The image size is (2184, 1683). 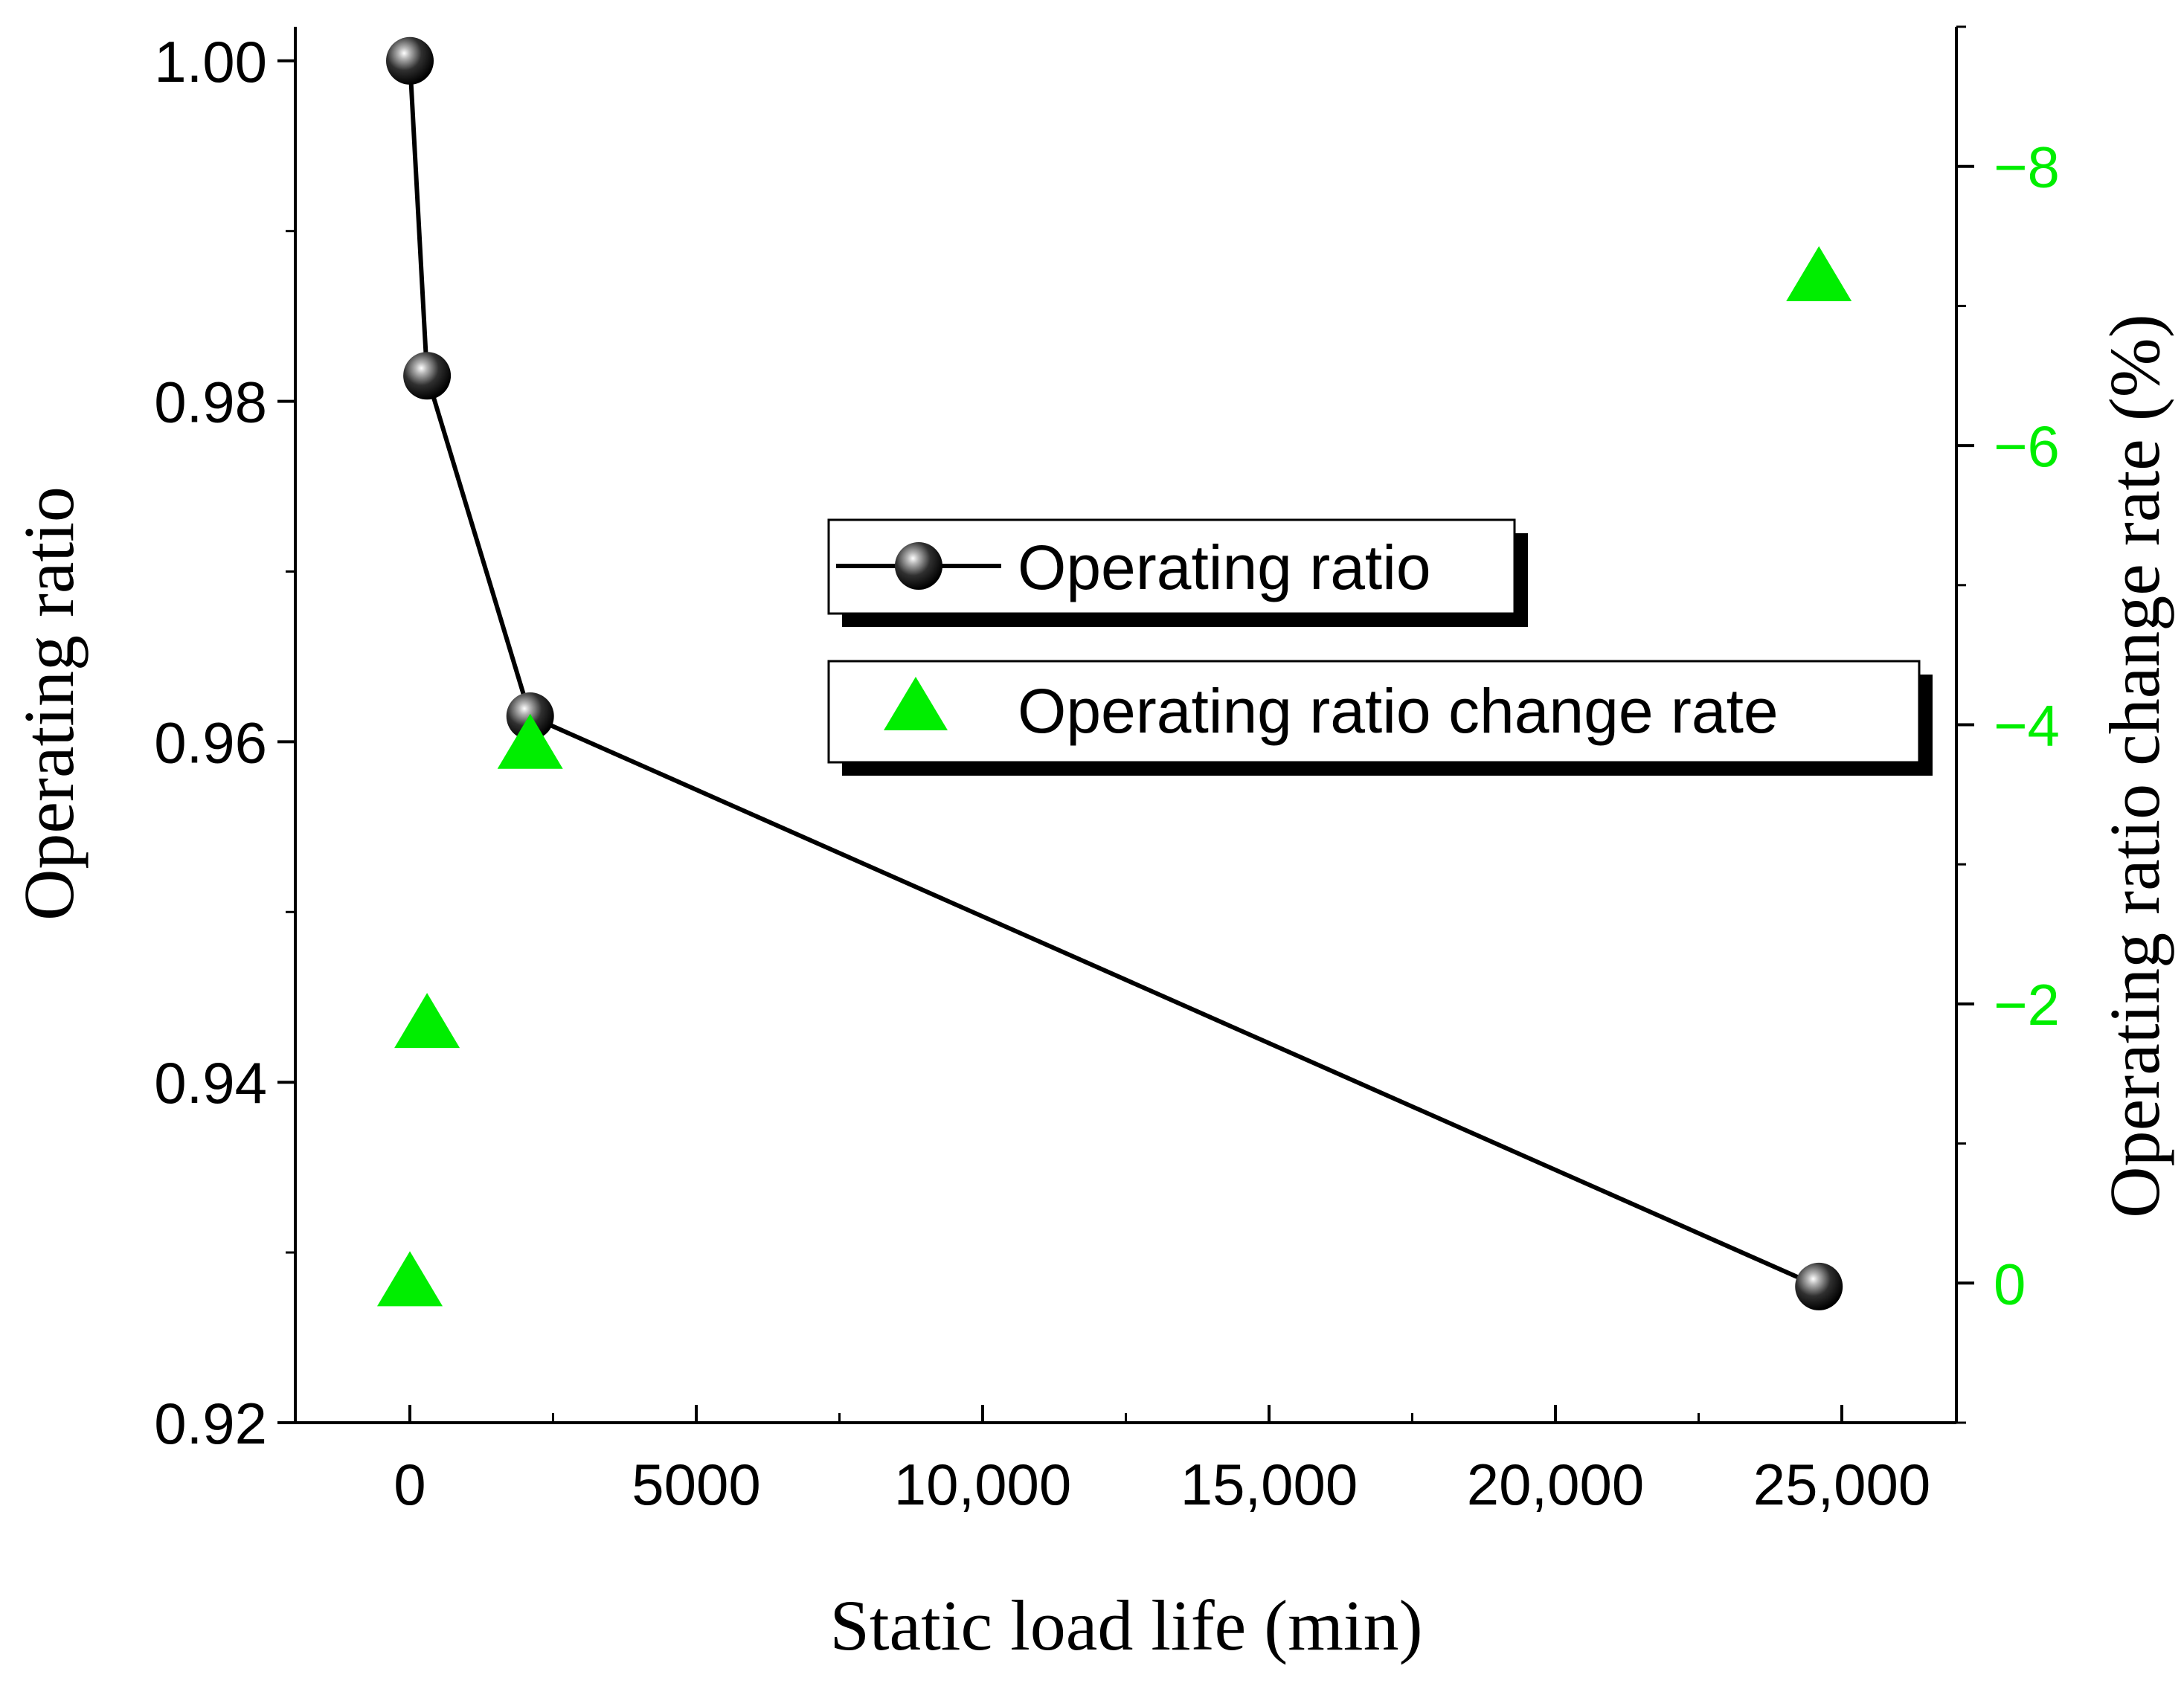 I want to click on x-tick-label: 0, so click(x=409, y=1484).